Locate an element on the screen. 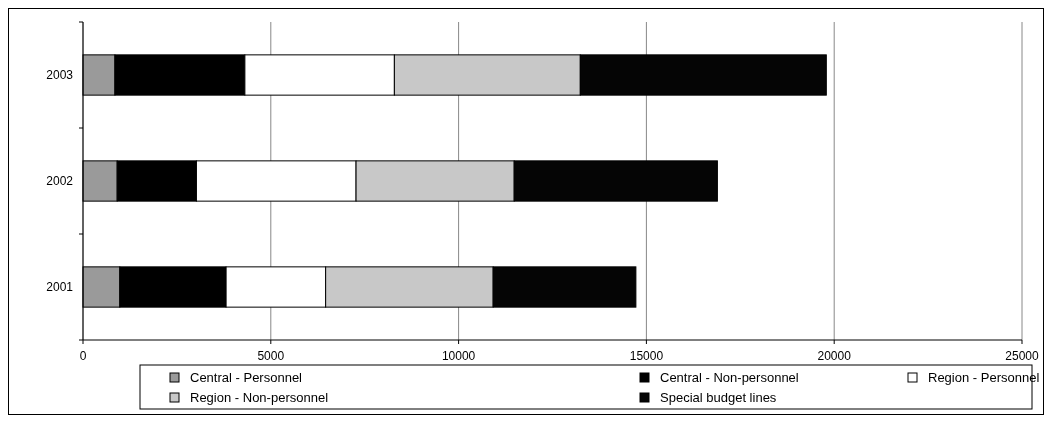 The image size is (1052, 423). x-tick-label: 0 is located at coordinates (83, 356).